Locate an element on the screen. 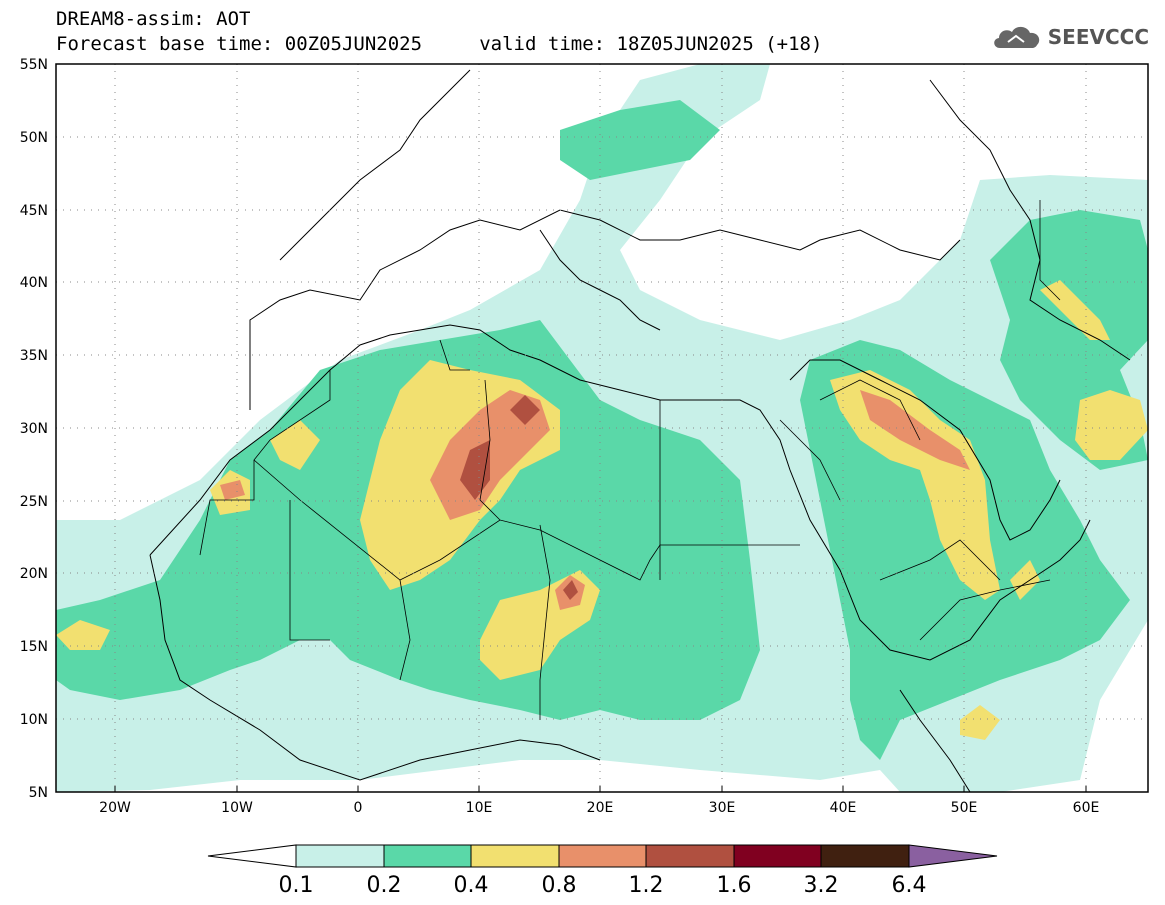  colorbar-segment-1.6-3.2 is located at coordinates (777, 856).